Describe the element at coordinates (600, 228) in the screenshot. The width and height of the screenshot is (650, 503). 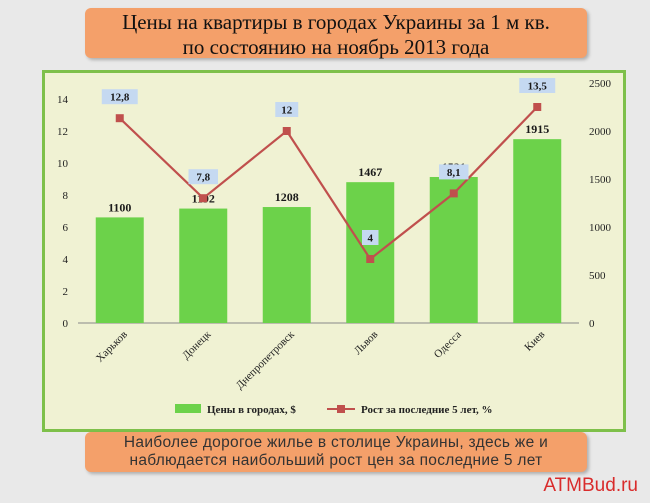
I see `right-axis-tick-label: 1000` at that location.